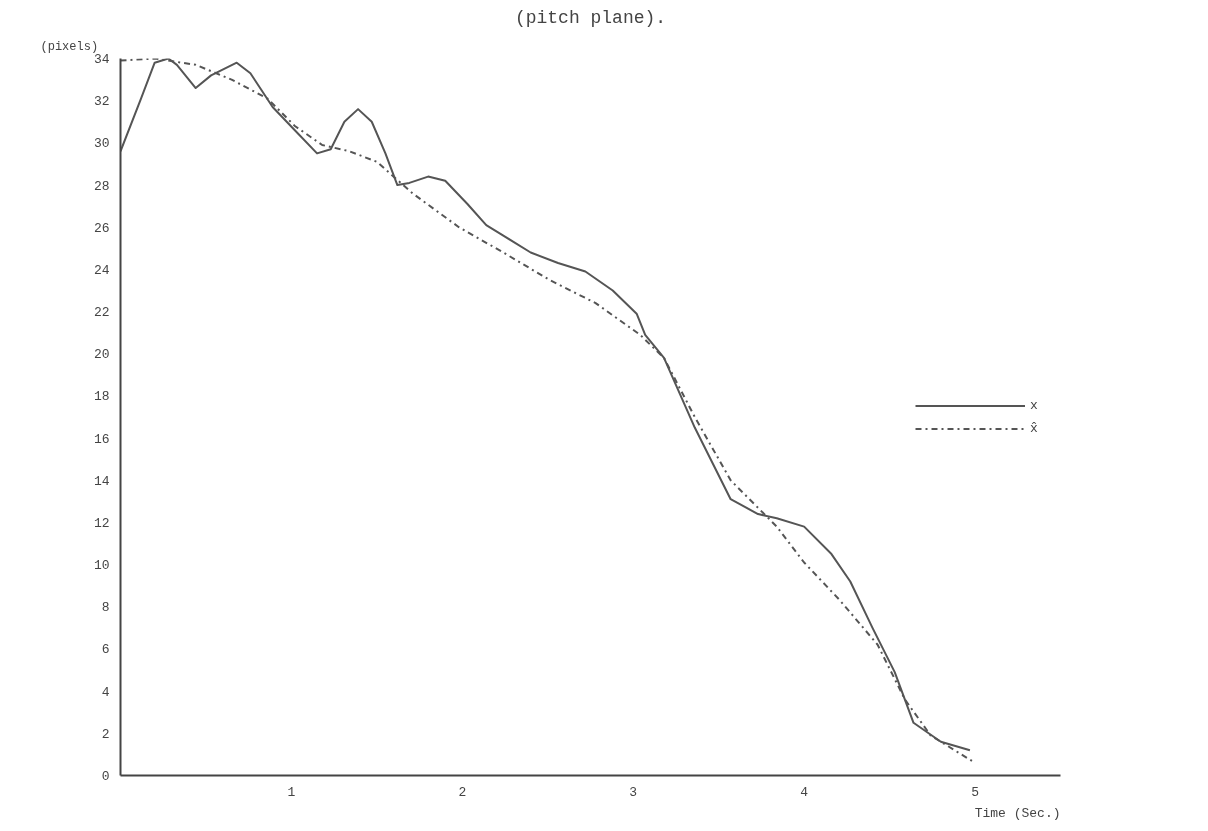 The image size is (1208, 831). What do you see at coordinates (105, 608) in the screenshot?
I see `y-tick-label: 8` at bounding box center [105, 608].